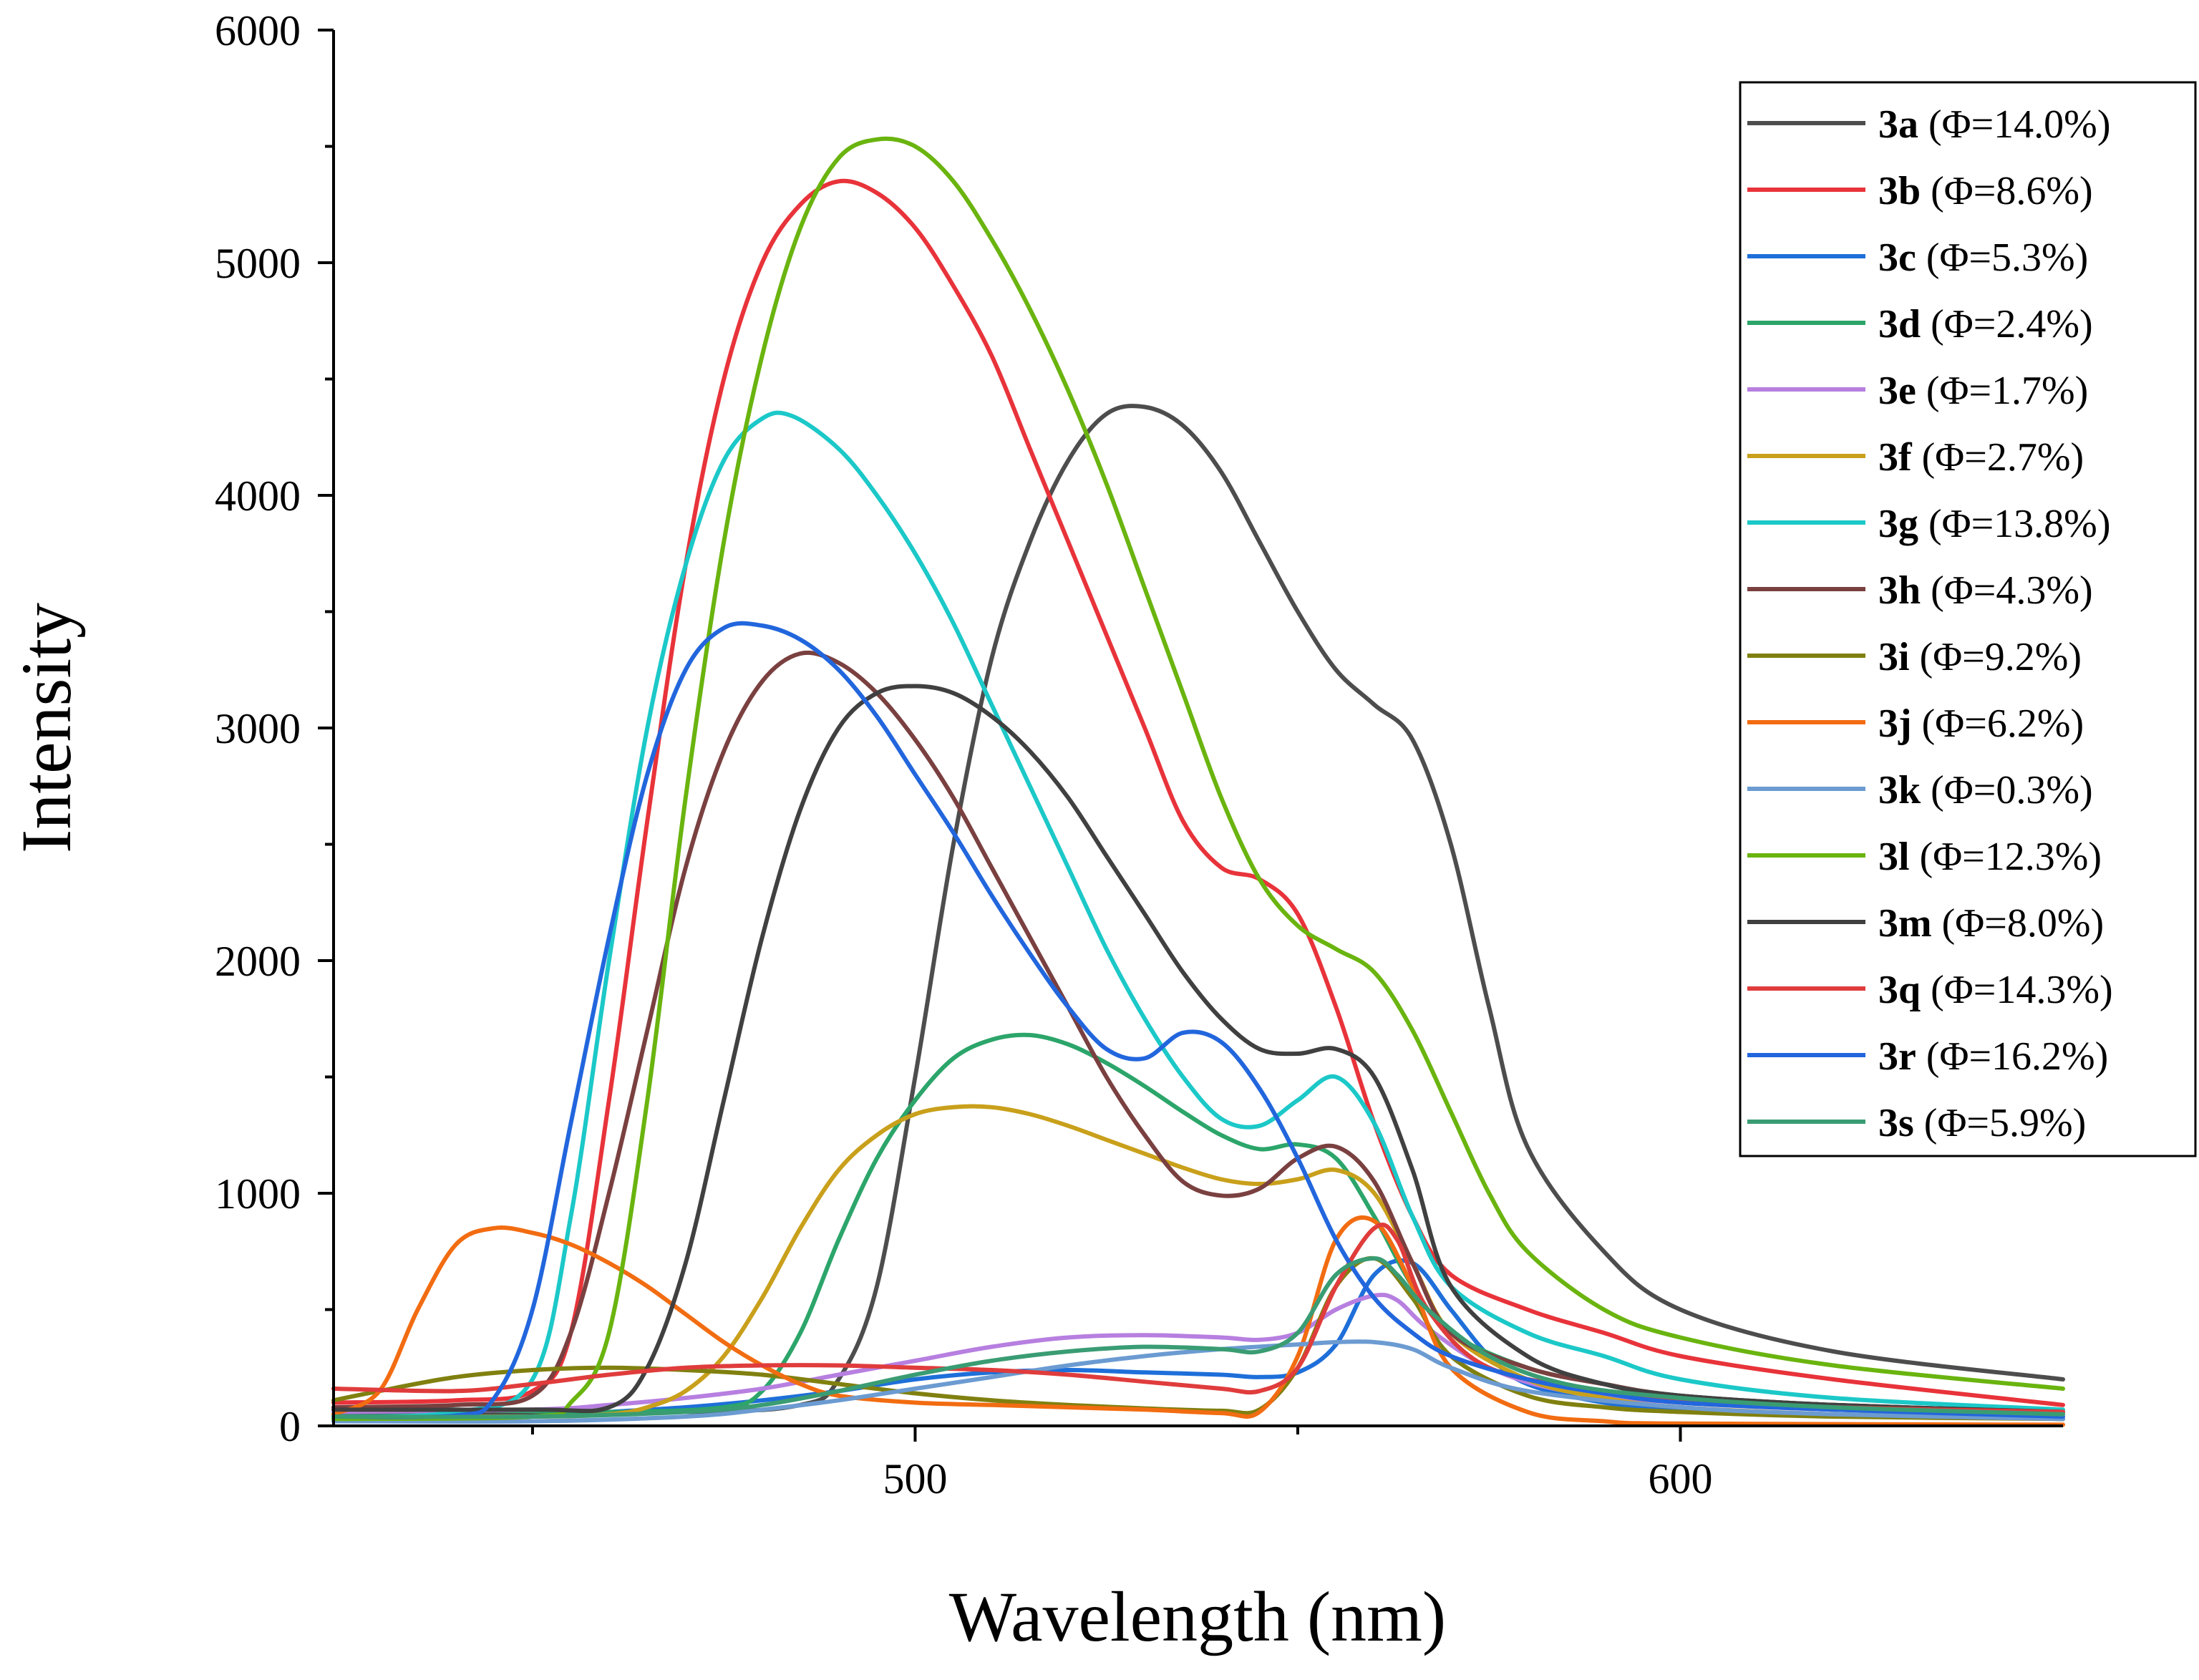  Describe the element at coordinates (1983, 258) in the screenshot. I see `legend-entry-3c: 3c (Φ=5.3%)` at that location.